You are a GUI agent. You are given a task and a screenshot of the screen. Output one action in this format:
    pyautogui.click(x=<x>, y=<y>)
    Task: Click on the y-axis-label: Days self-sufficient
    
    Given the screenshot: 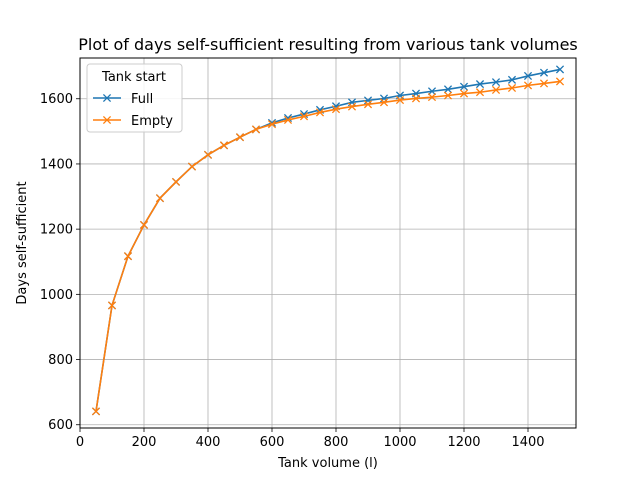 What is the action you would take?
    pyautogui.click(x=22, y=242)
    